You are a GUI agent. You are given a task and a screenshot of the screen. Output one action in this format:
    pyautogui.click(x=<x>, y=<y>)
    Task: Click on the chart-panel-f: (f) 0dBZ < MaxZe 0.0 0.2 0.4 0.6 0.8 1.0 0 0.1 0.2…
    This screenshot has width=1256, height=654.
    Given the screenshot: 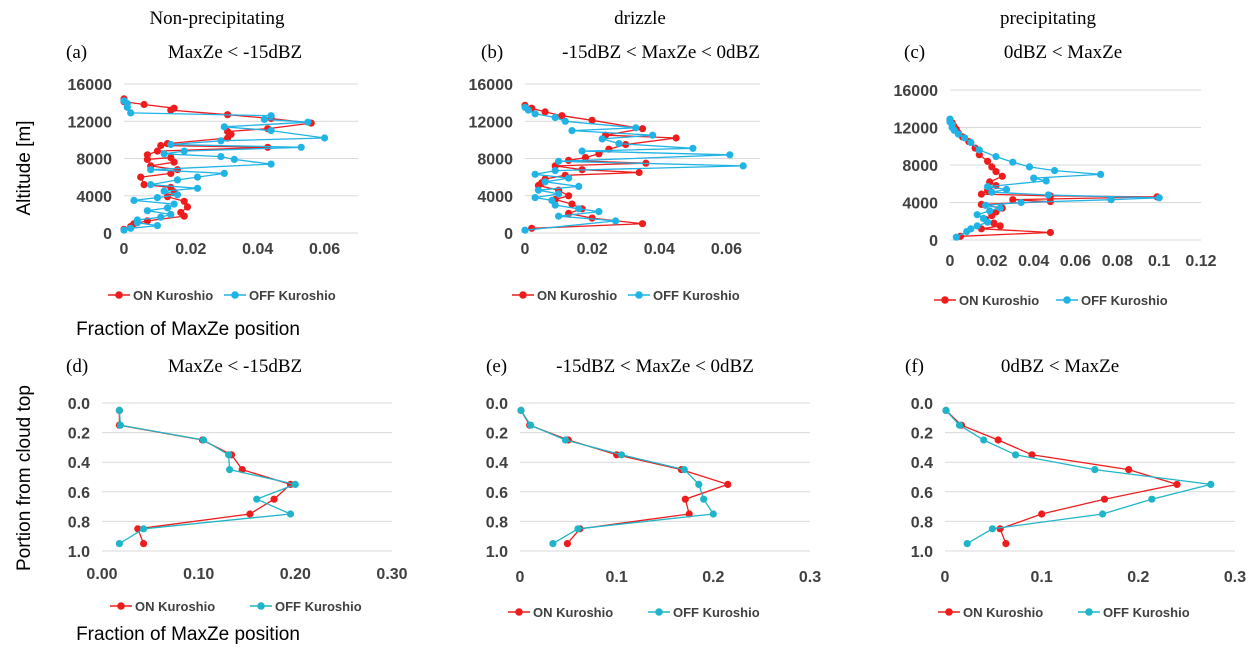 What is the action you would take?
    pyautogui.click(x=1075, y=488)
    